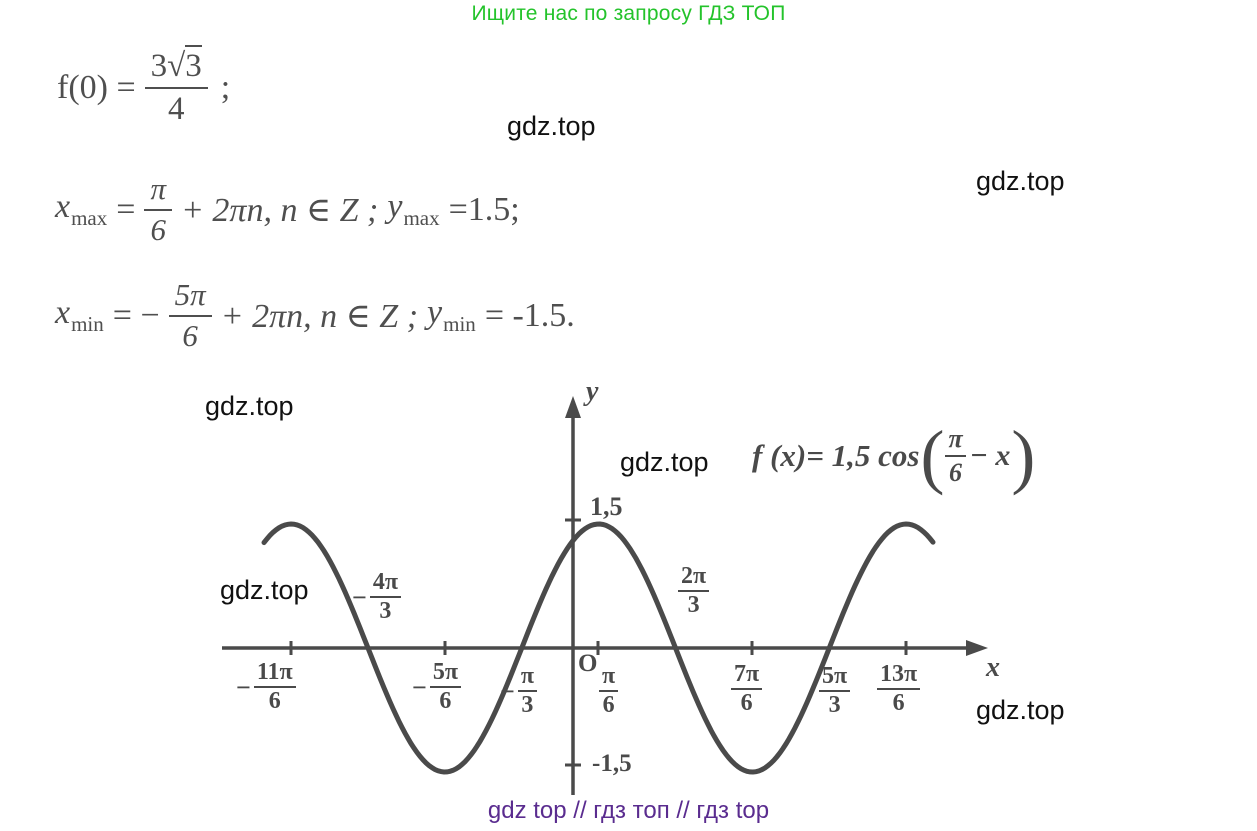 This screenshot has width=1257, height=831. I want to click on semicolon: ;, so click(225, 87).